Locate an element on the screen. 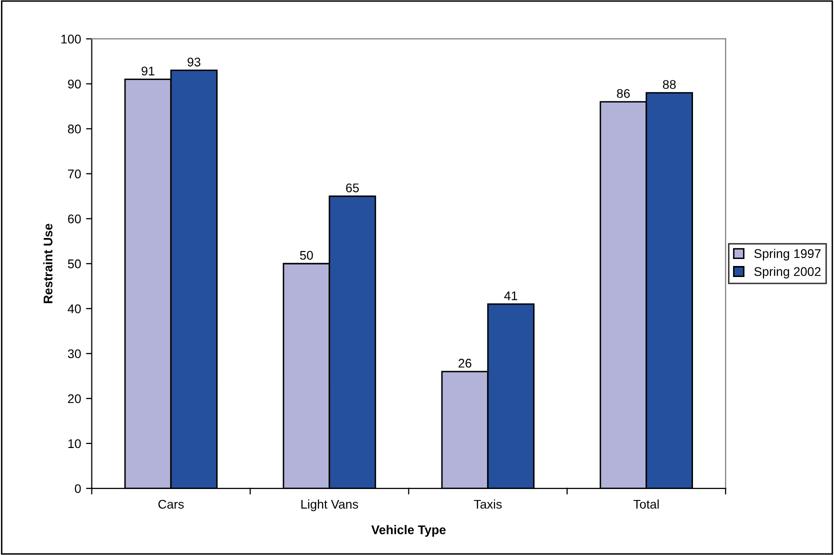  y-tick-label: 20 is located at coordinates (74, 399).